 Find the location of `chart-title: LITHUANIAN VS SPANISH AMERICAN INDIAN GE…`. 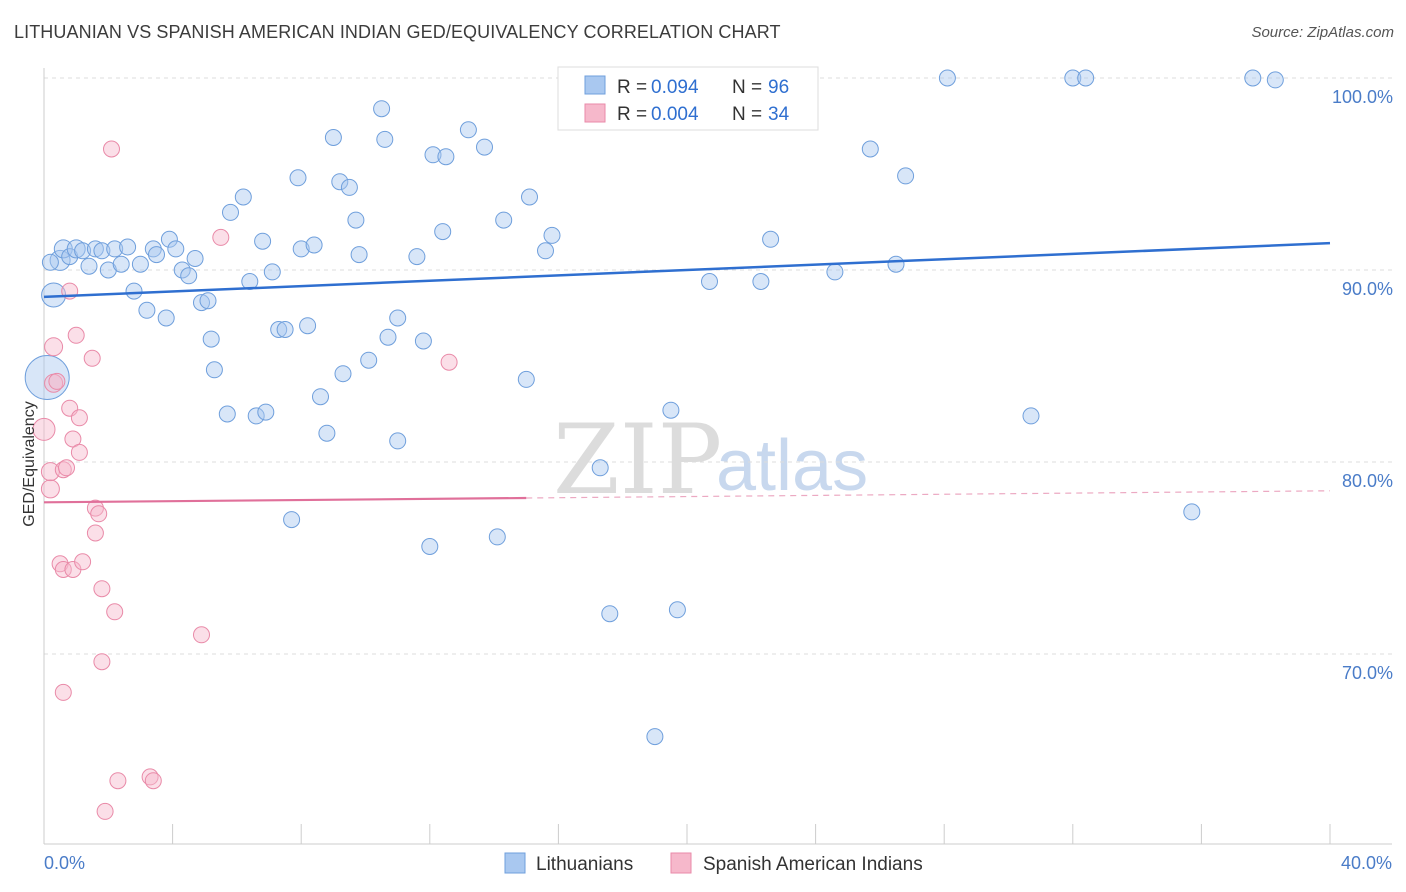

chart-title: LITHUANIAN VS SPANISH AMERICAN INDIAN GE… is located at coordinates (397, 32).